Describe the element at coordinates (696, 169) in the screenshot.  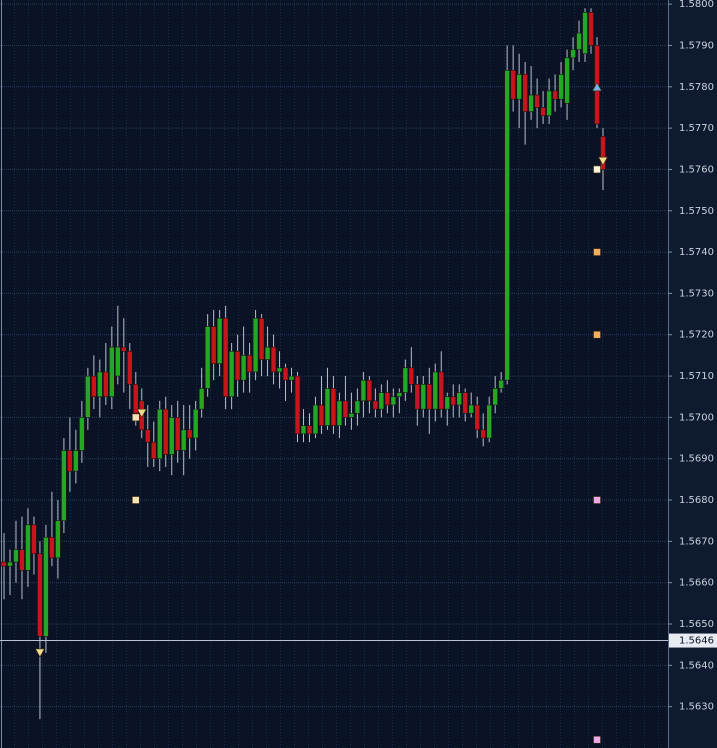
I see `y-tick-label: 1.5760` at that location.